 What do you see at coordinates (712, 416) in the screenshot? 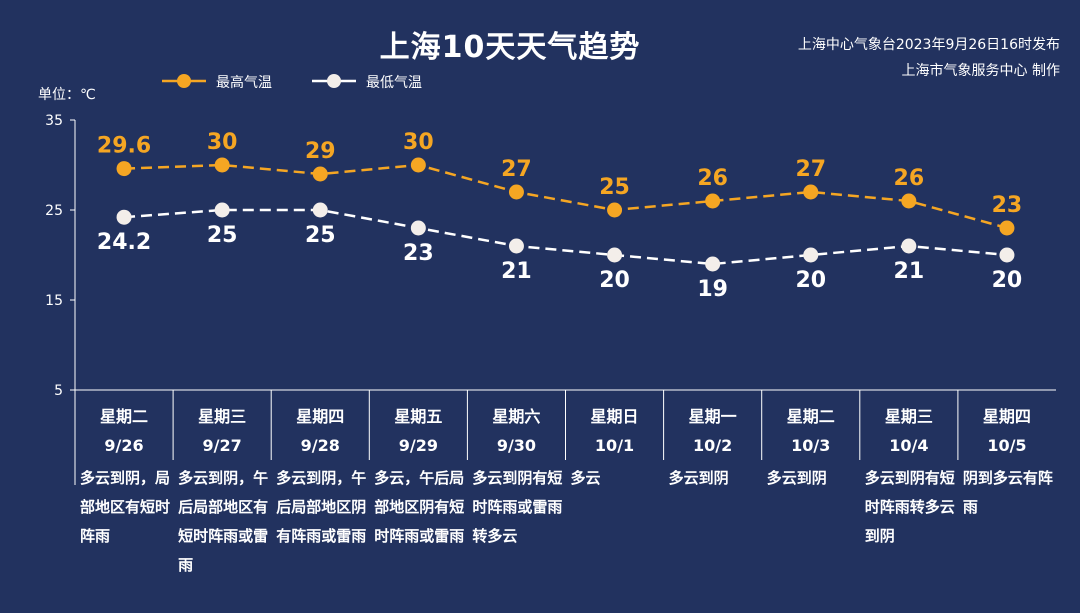
I see `weekday-label: 星期一` at bounding box center [712, 416].